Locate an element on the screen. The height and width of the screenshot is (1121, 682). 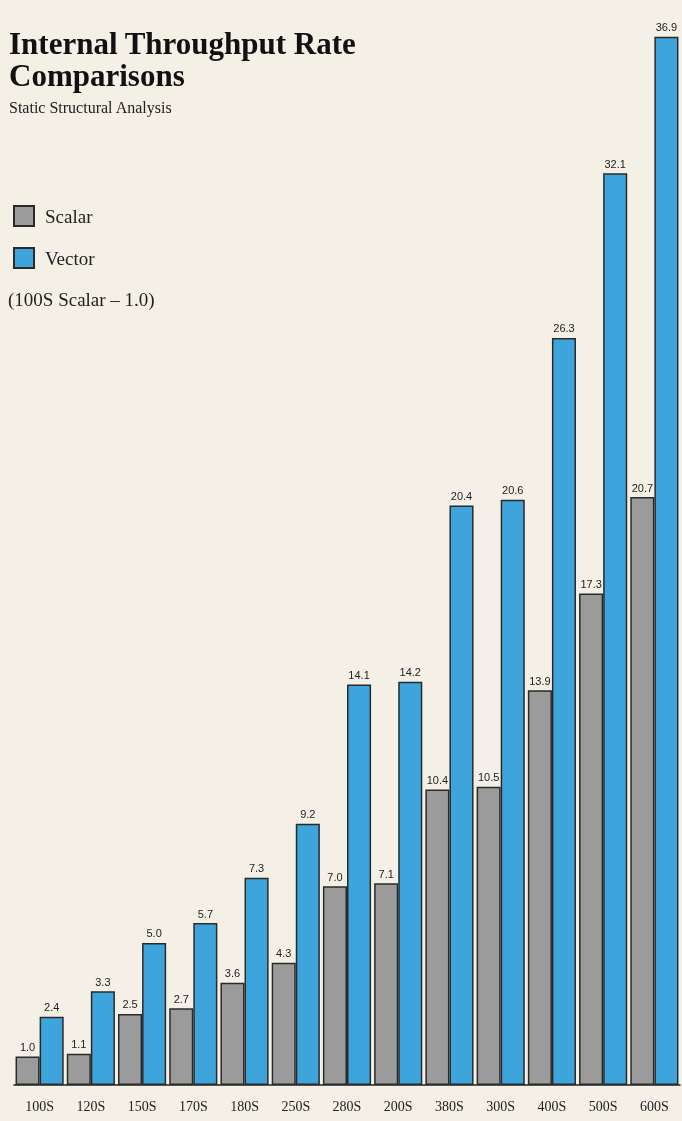
legend-label: Vector is located at coordinates (70, 258).